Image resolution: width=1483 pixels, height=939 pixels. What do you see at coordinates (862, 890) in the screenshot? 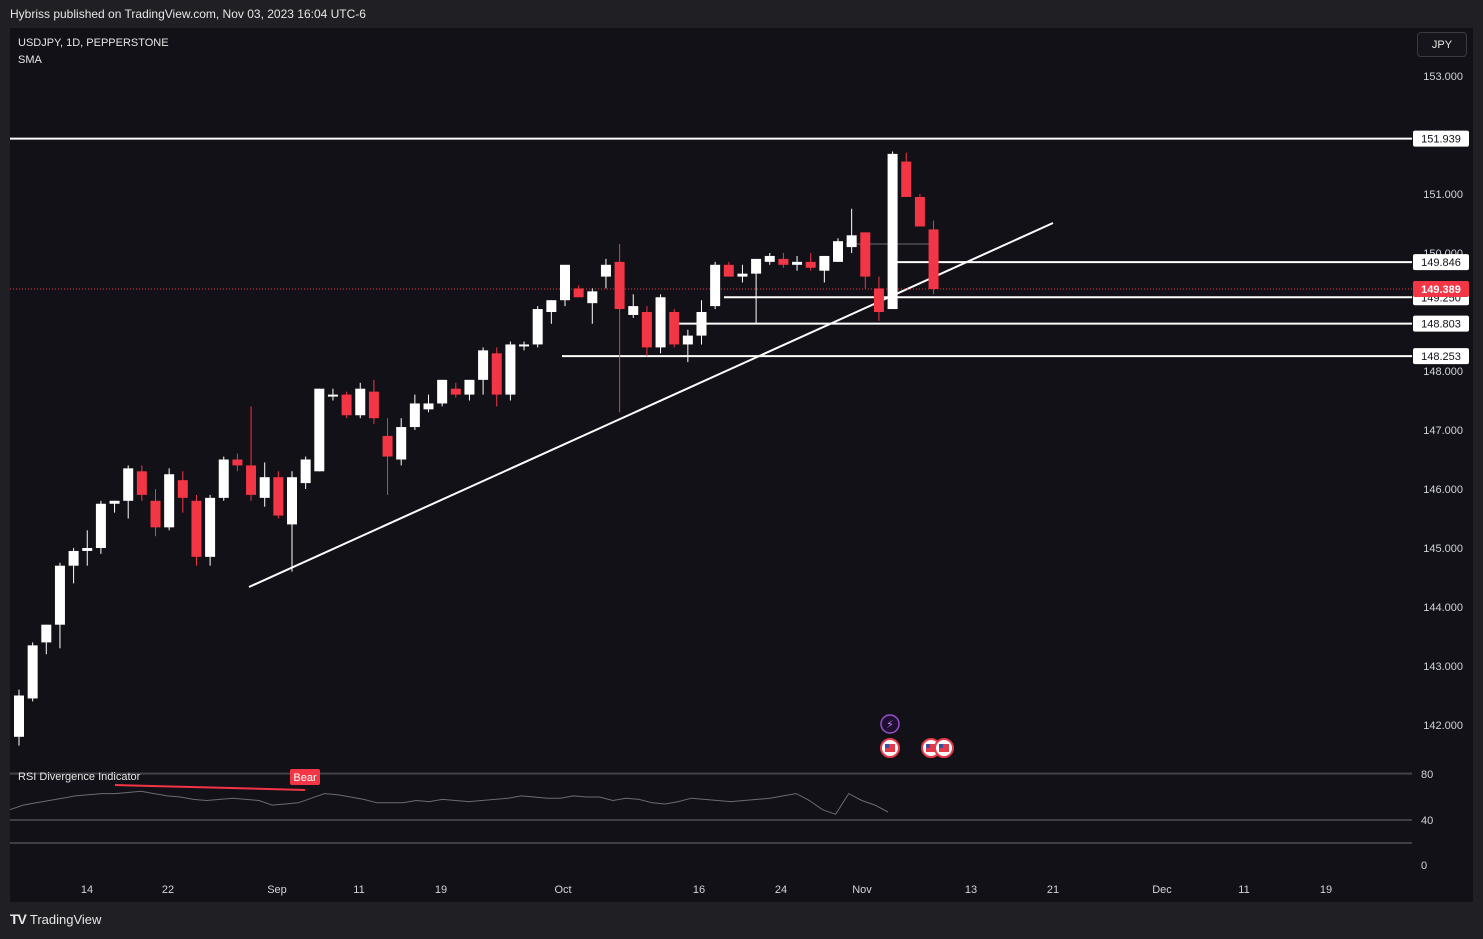
I see `time-tick-label: Nov` at bounding box center [862, 890].